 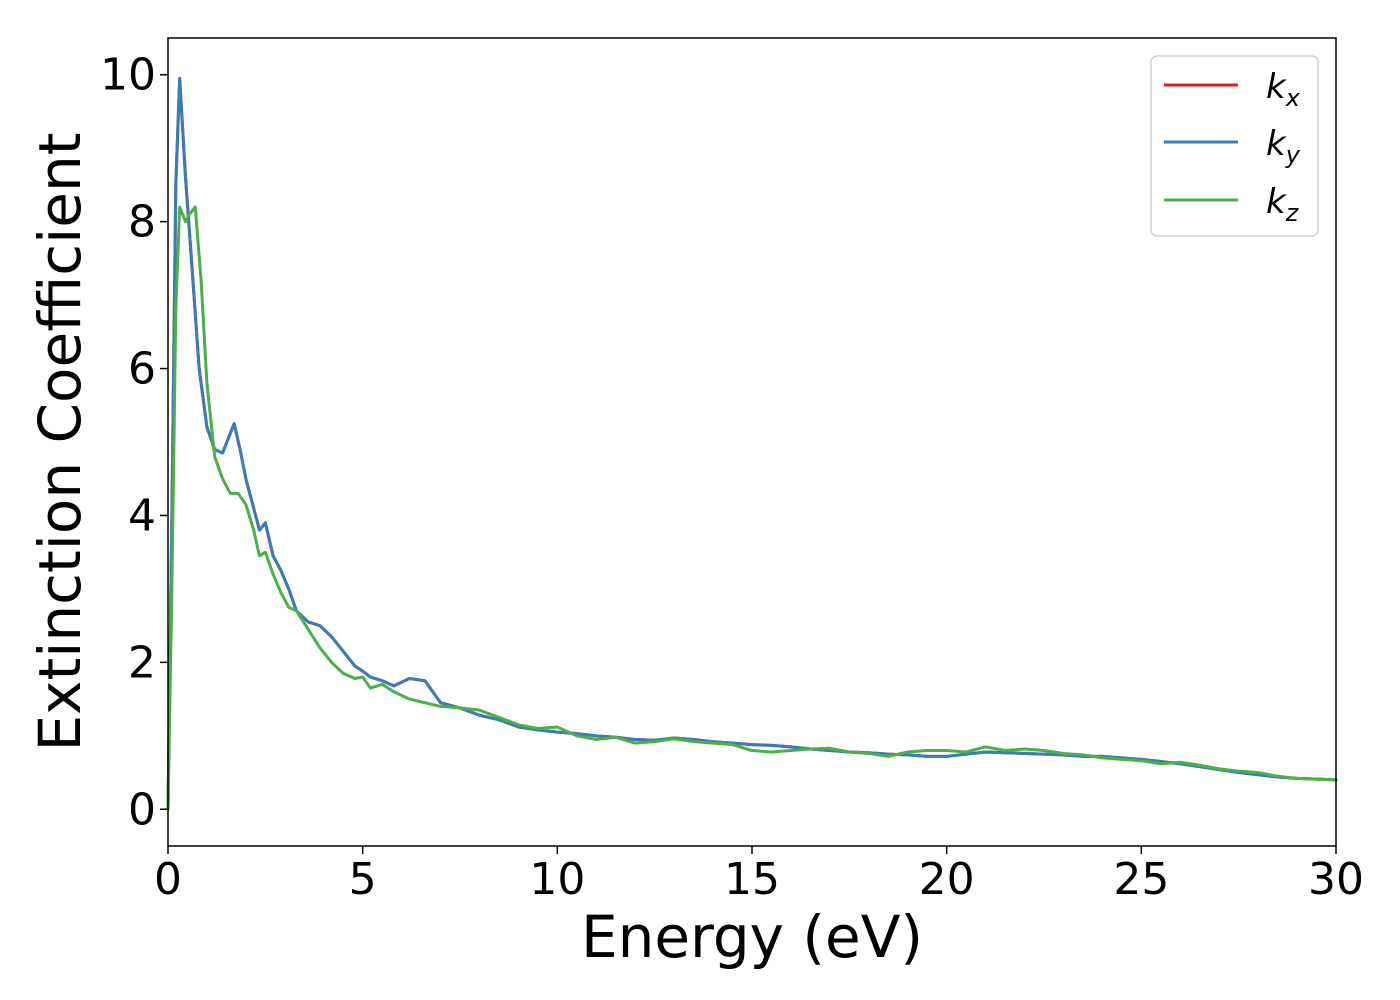 I want to click on legend-label-ky-sub: y, so click(x=1293, y=155).